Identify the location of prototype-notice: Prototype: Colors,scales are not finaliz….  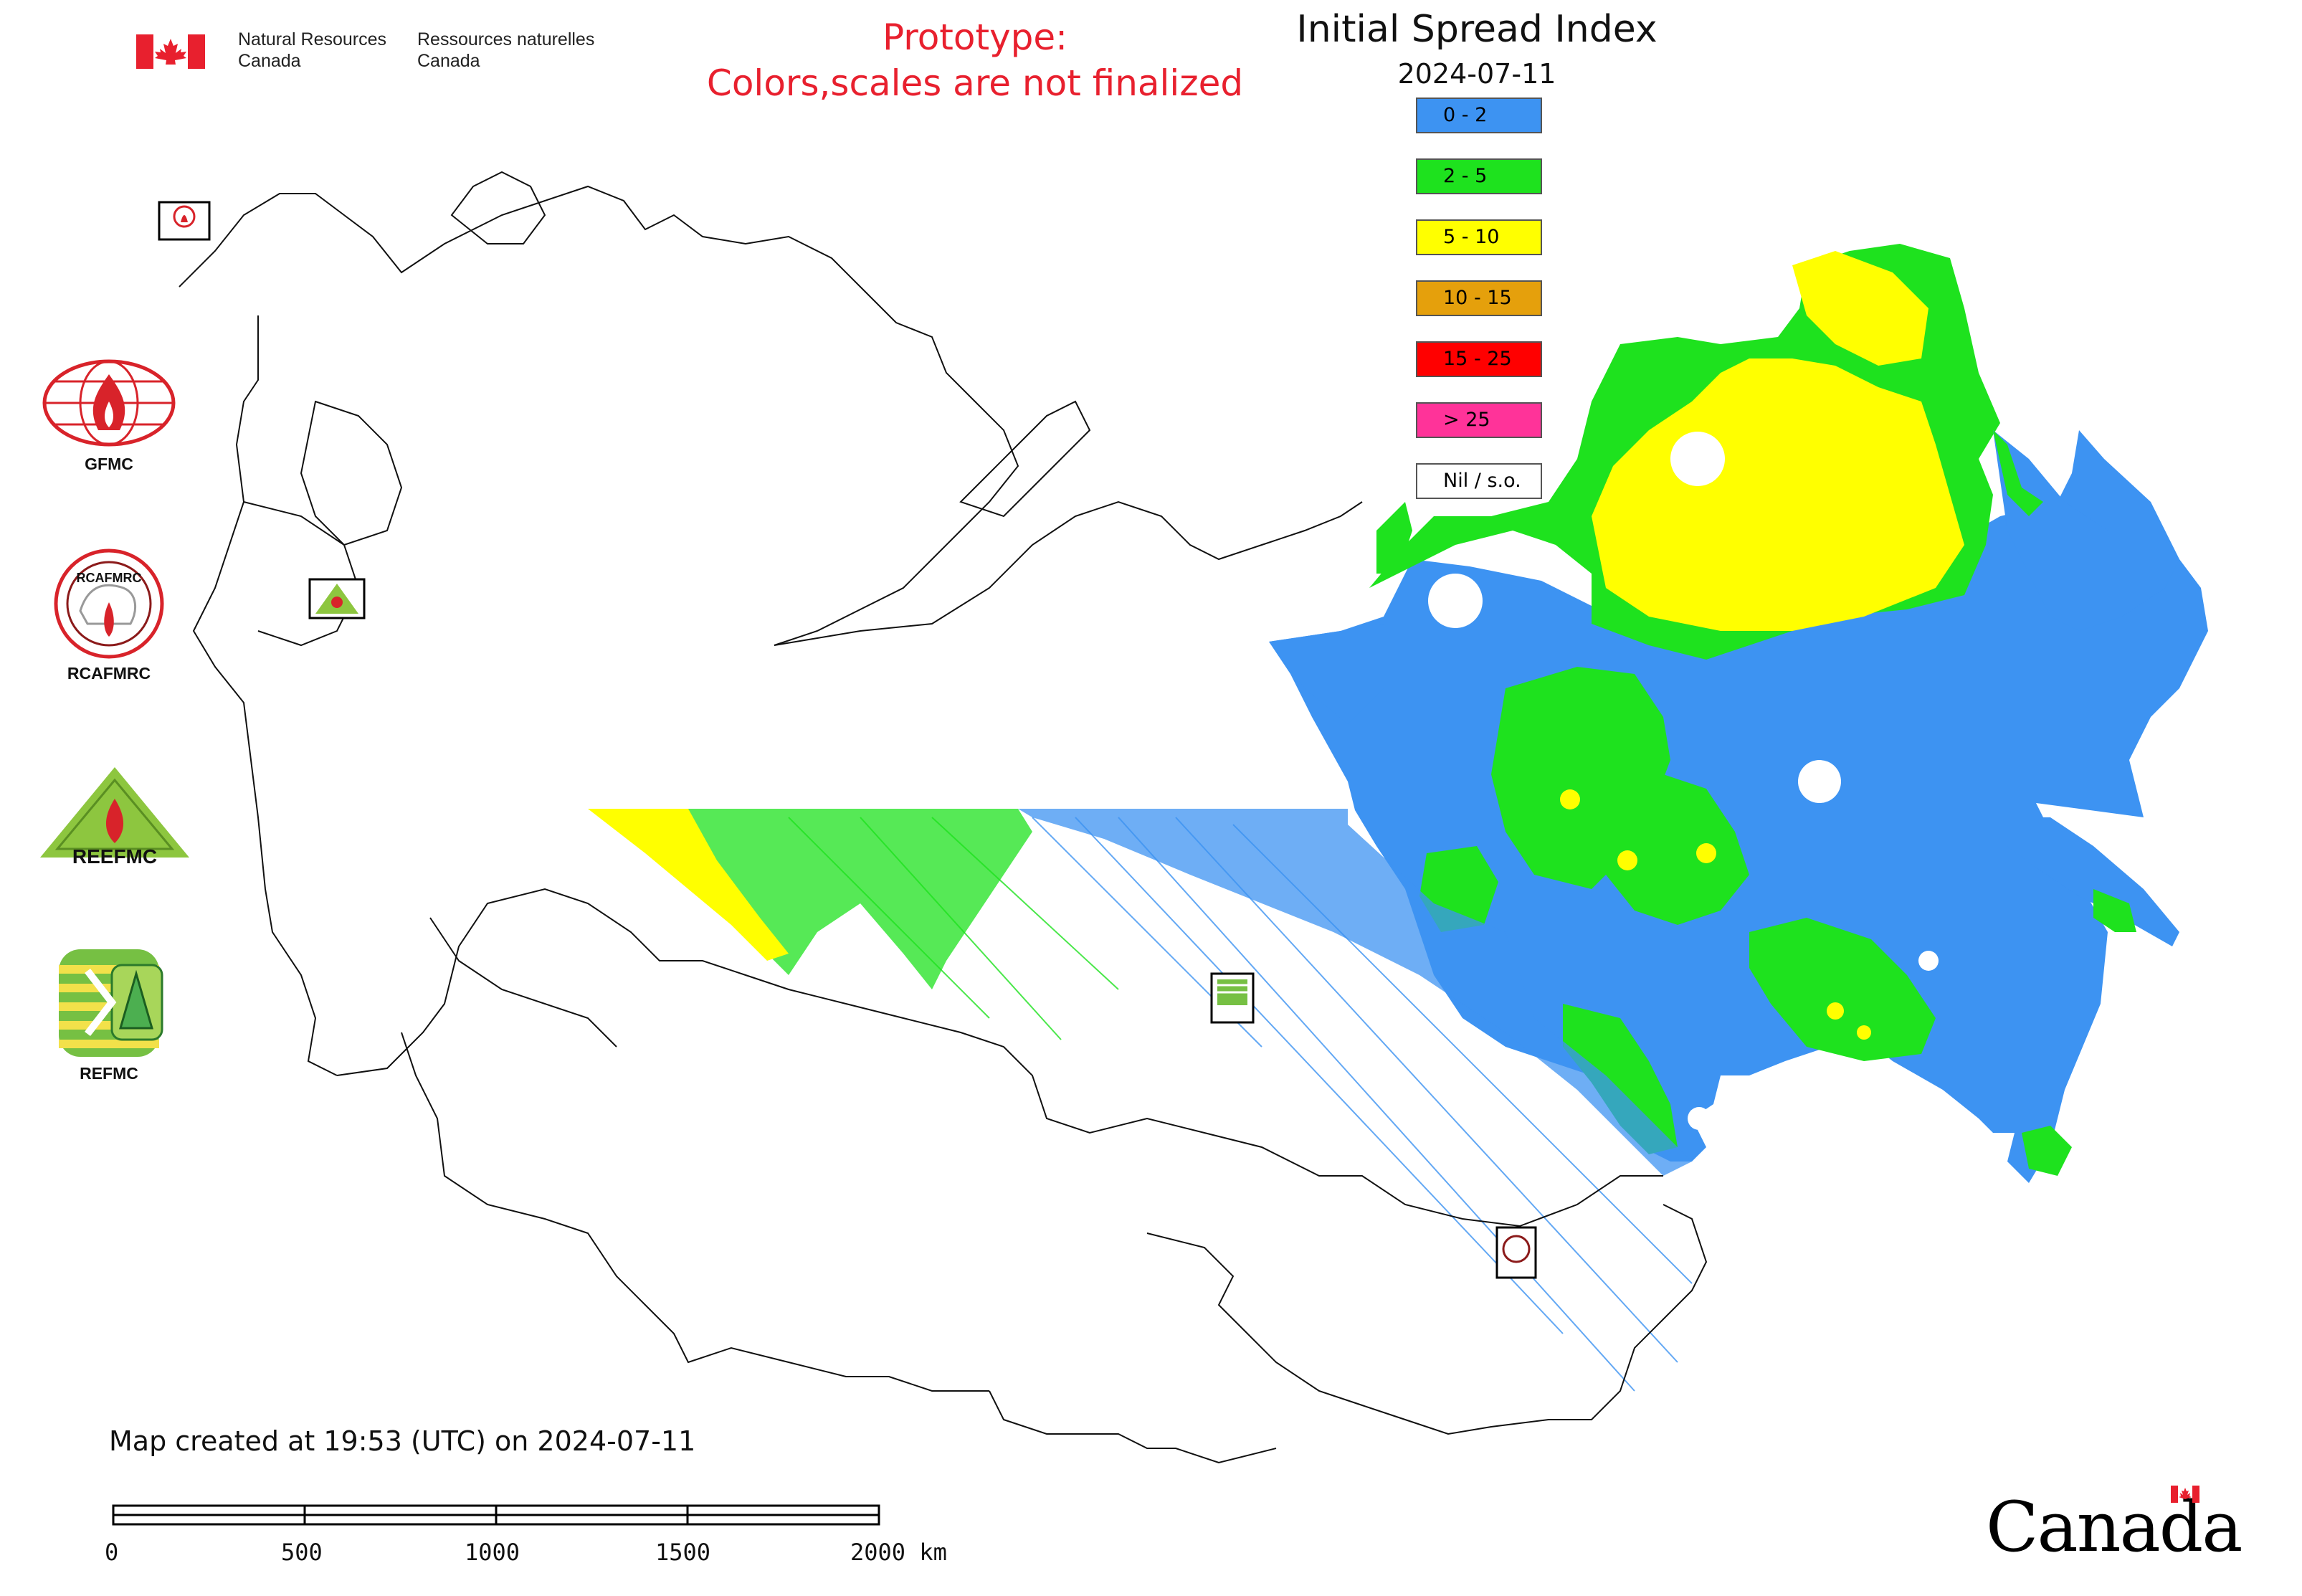
(975, 60).